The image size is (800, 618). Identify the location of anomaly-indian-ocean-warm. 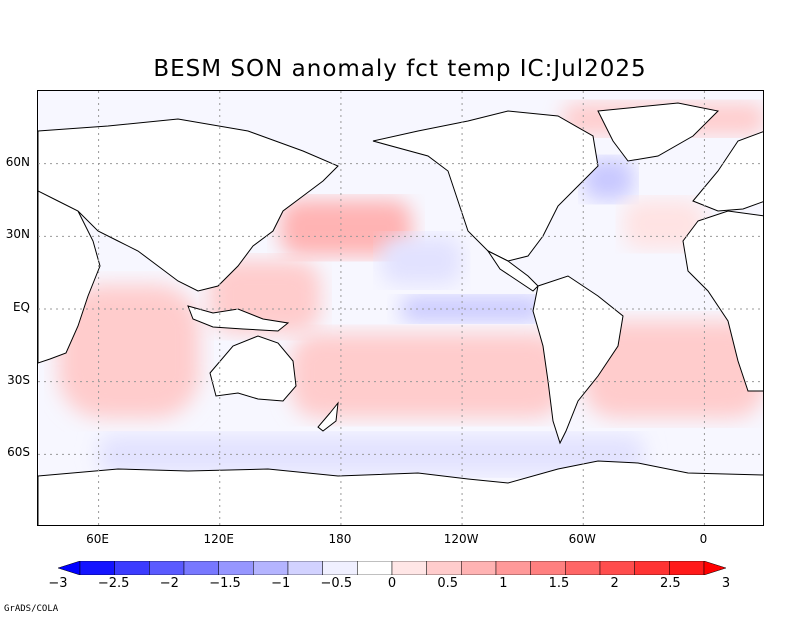
(129, 351).